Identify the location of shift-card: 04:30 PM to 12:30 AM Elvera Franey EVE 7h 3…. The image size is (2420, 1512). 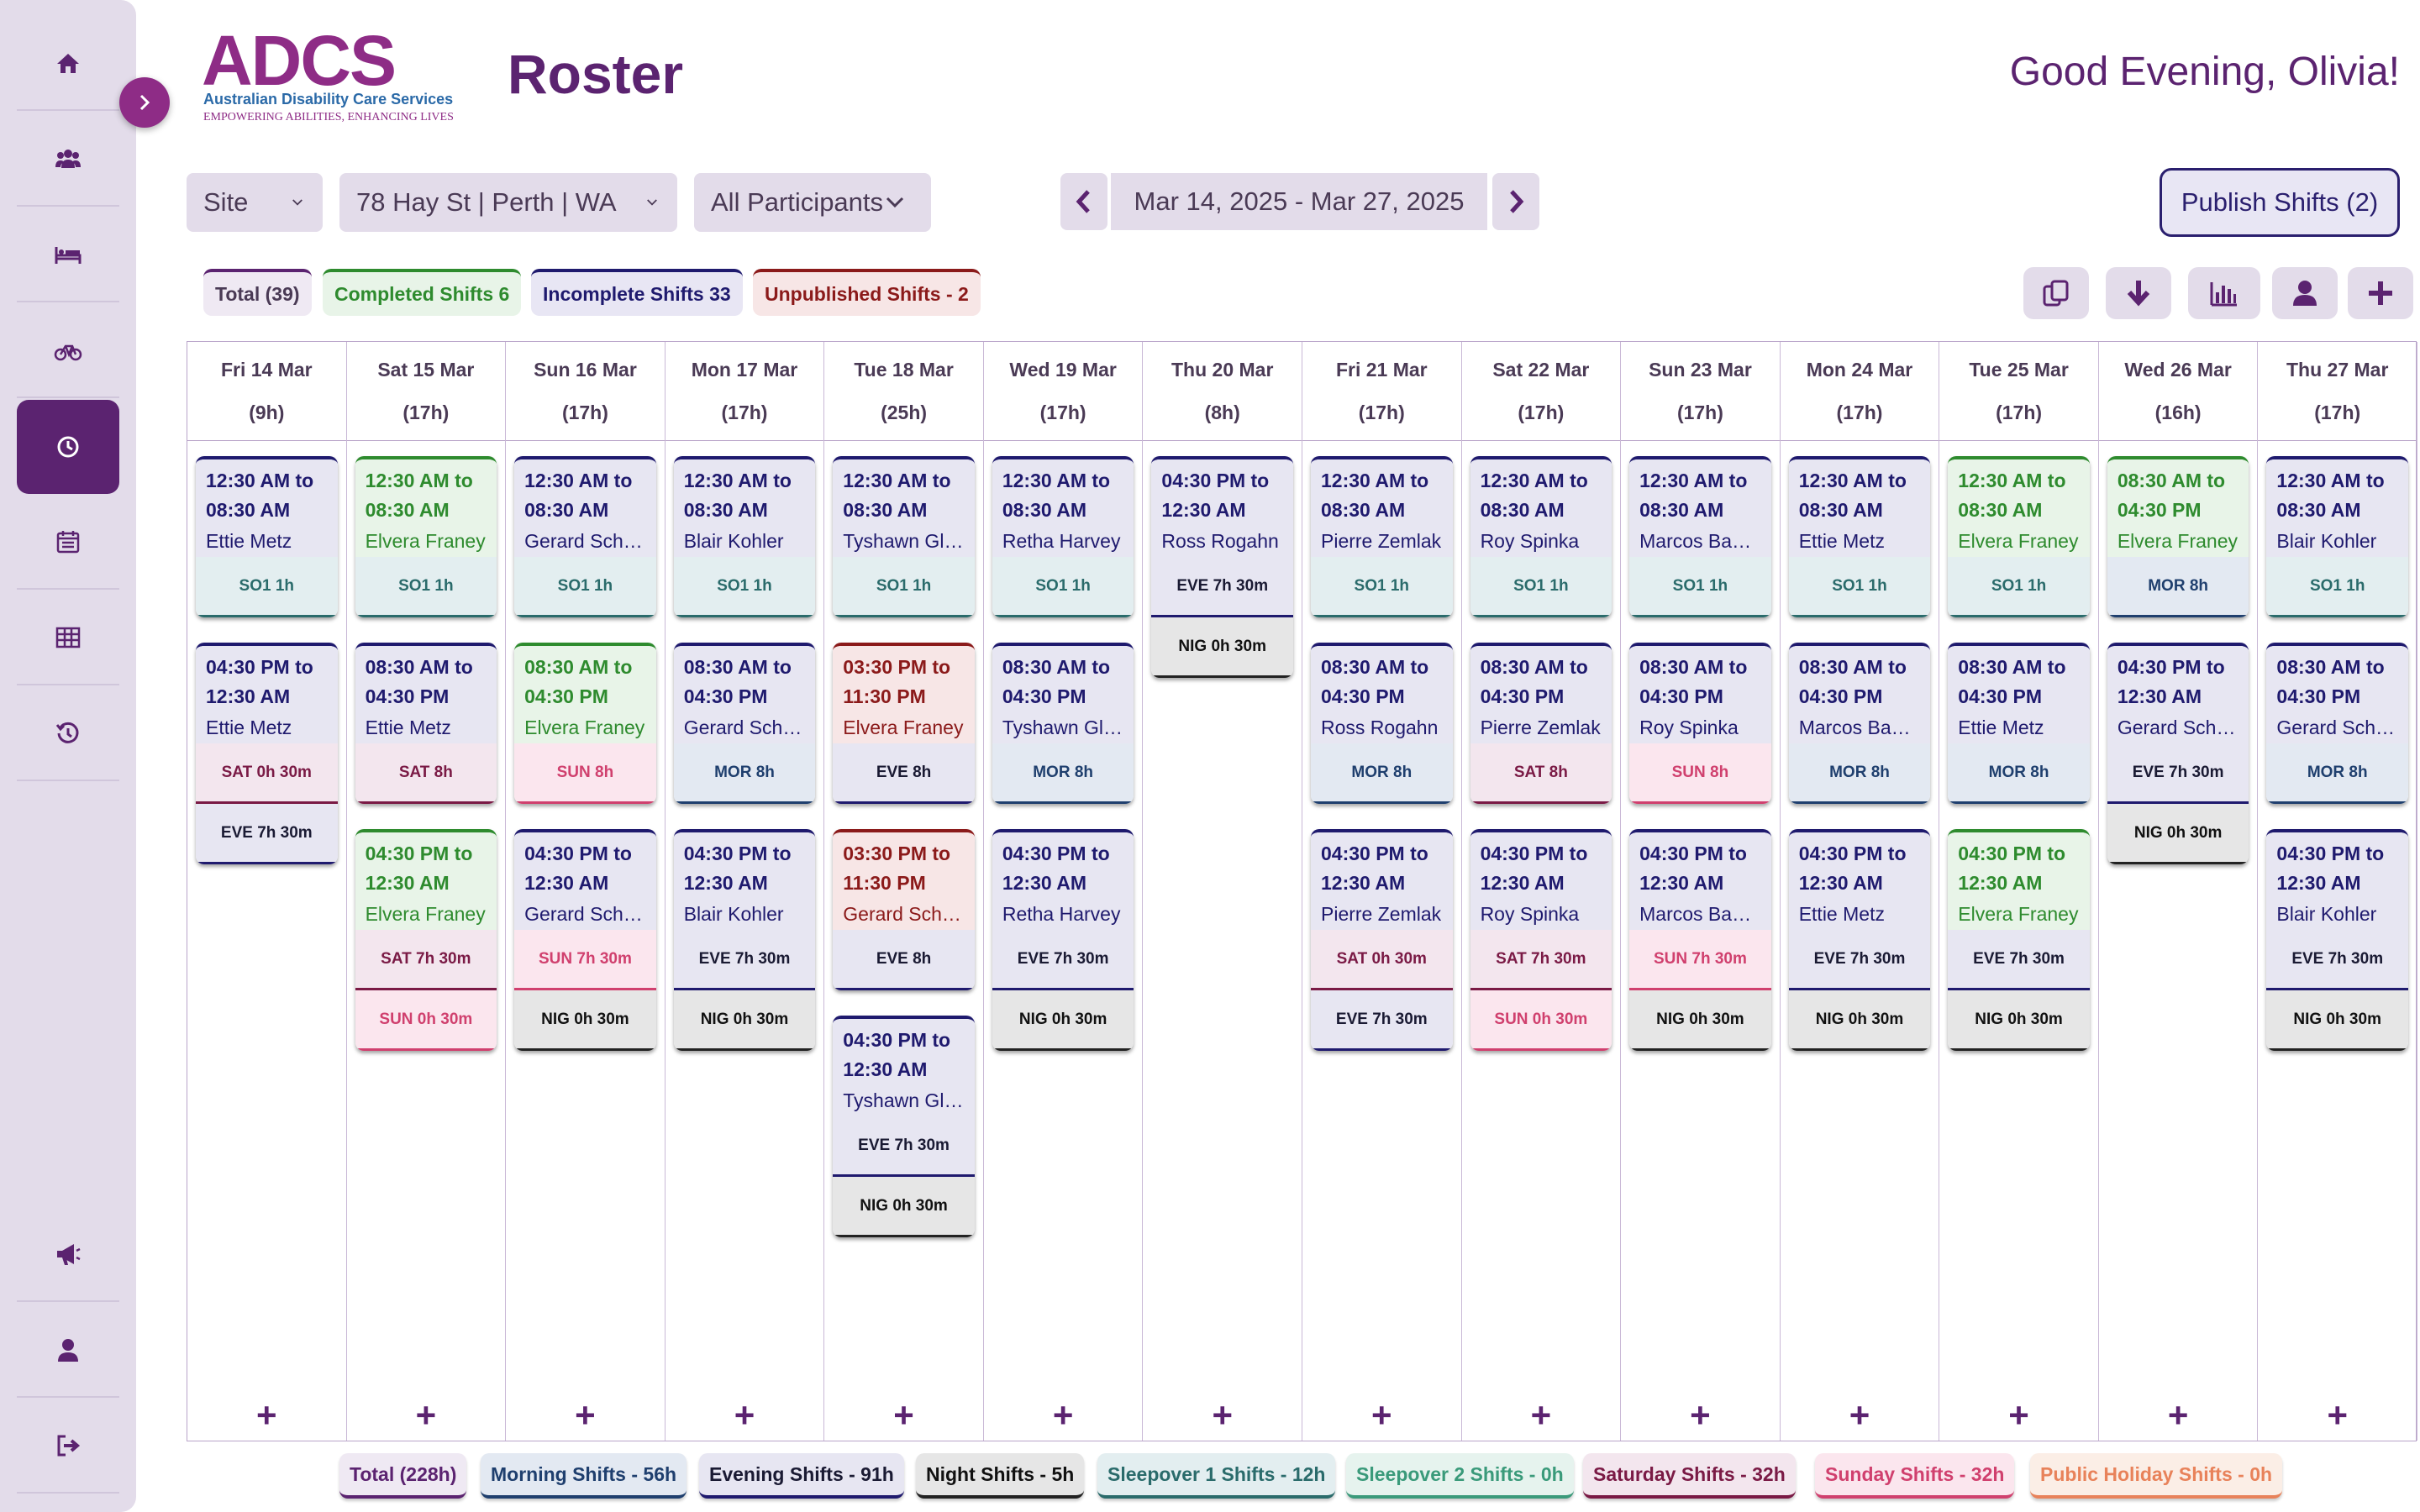
(2019, 940).